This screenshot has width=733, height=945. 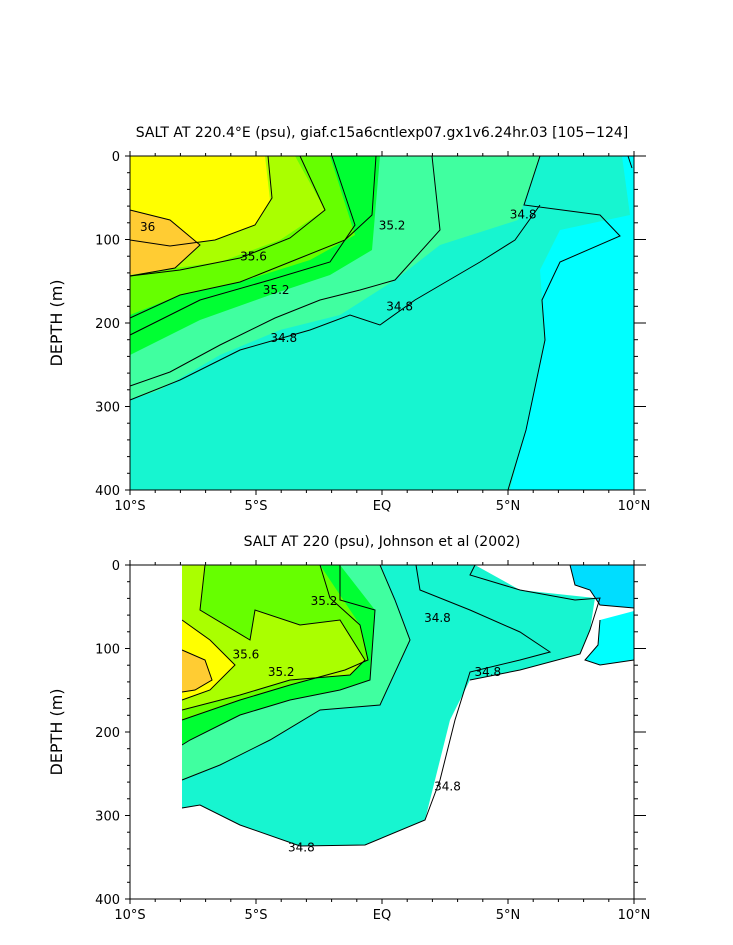 I want to click on region-34.4, so click(x=602, y=586).